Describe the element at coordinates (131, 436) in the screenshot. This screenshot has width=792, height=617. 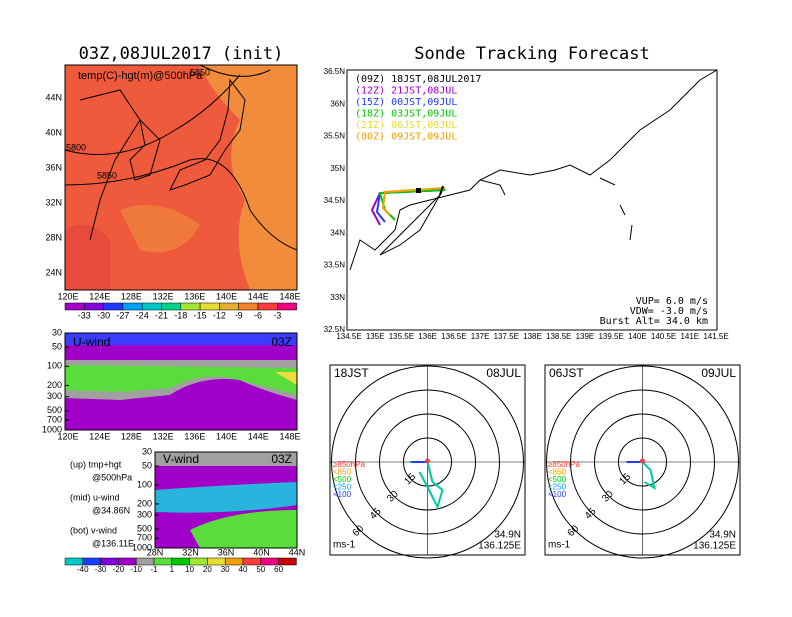
I see `lon-tick-label: 128E` at that location.